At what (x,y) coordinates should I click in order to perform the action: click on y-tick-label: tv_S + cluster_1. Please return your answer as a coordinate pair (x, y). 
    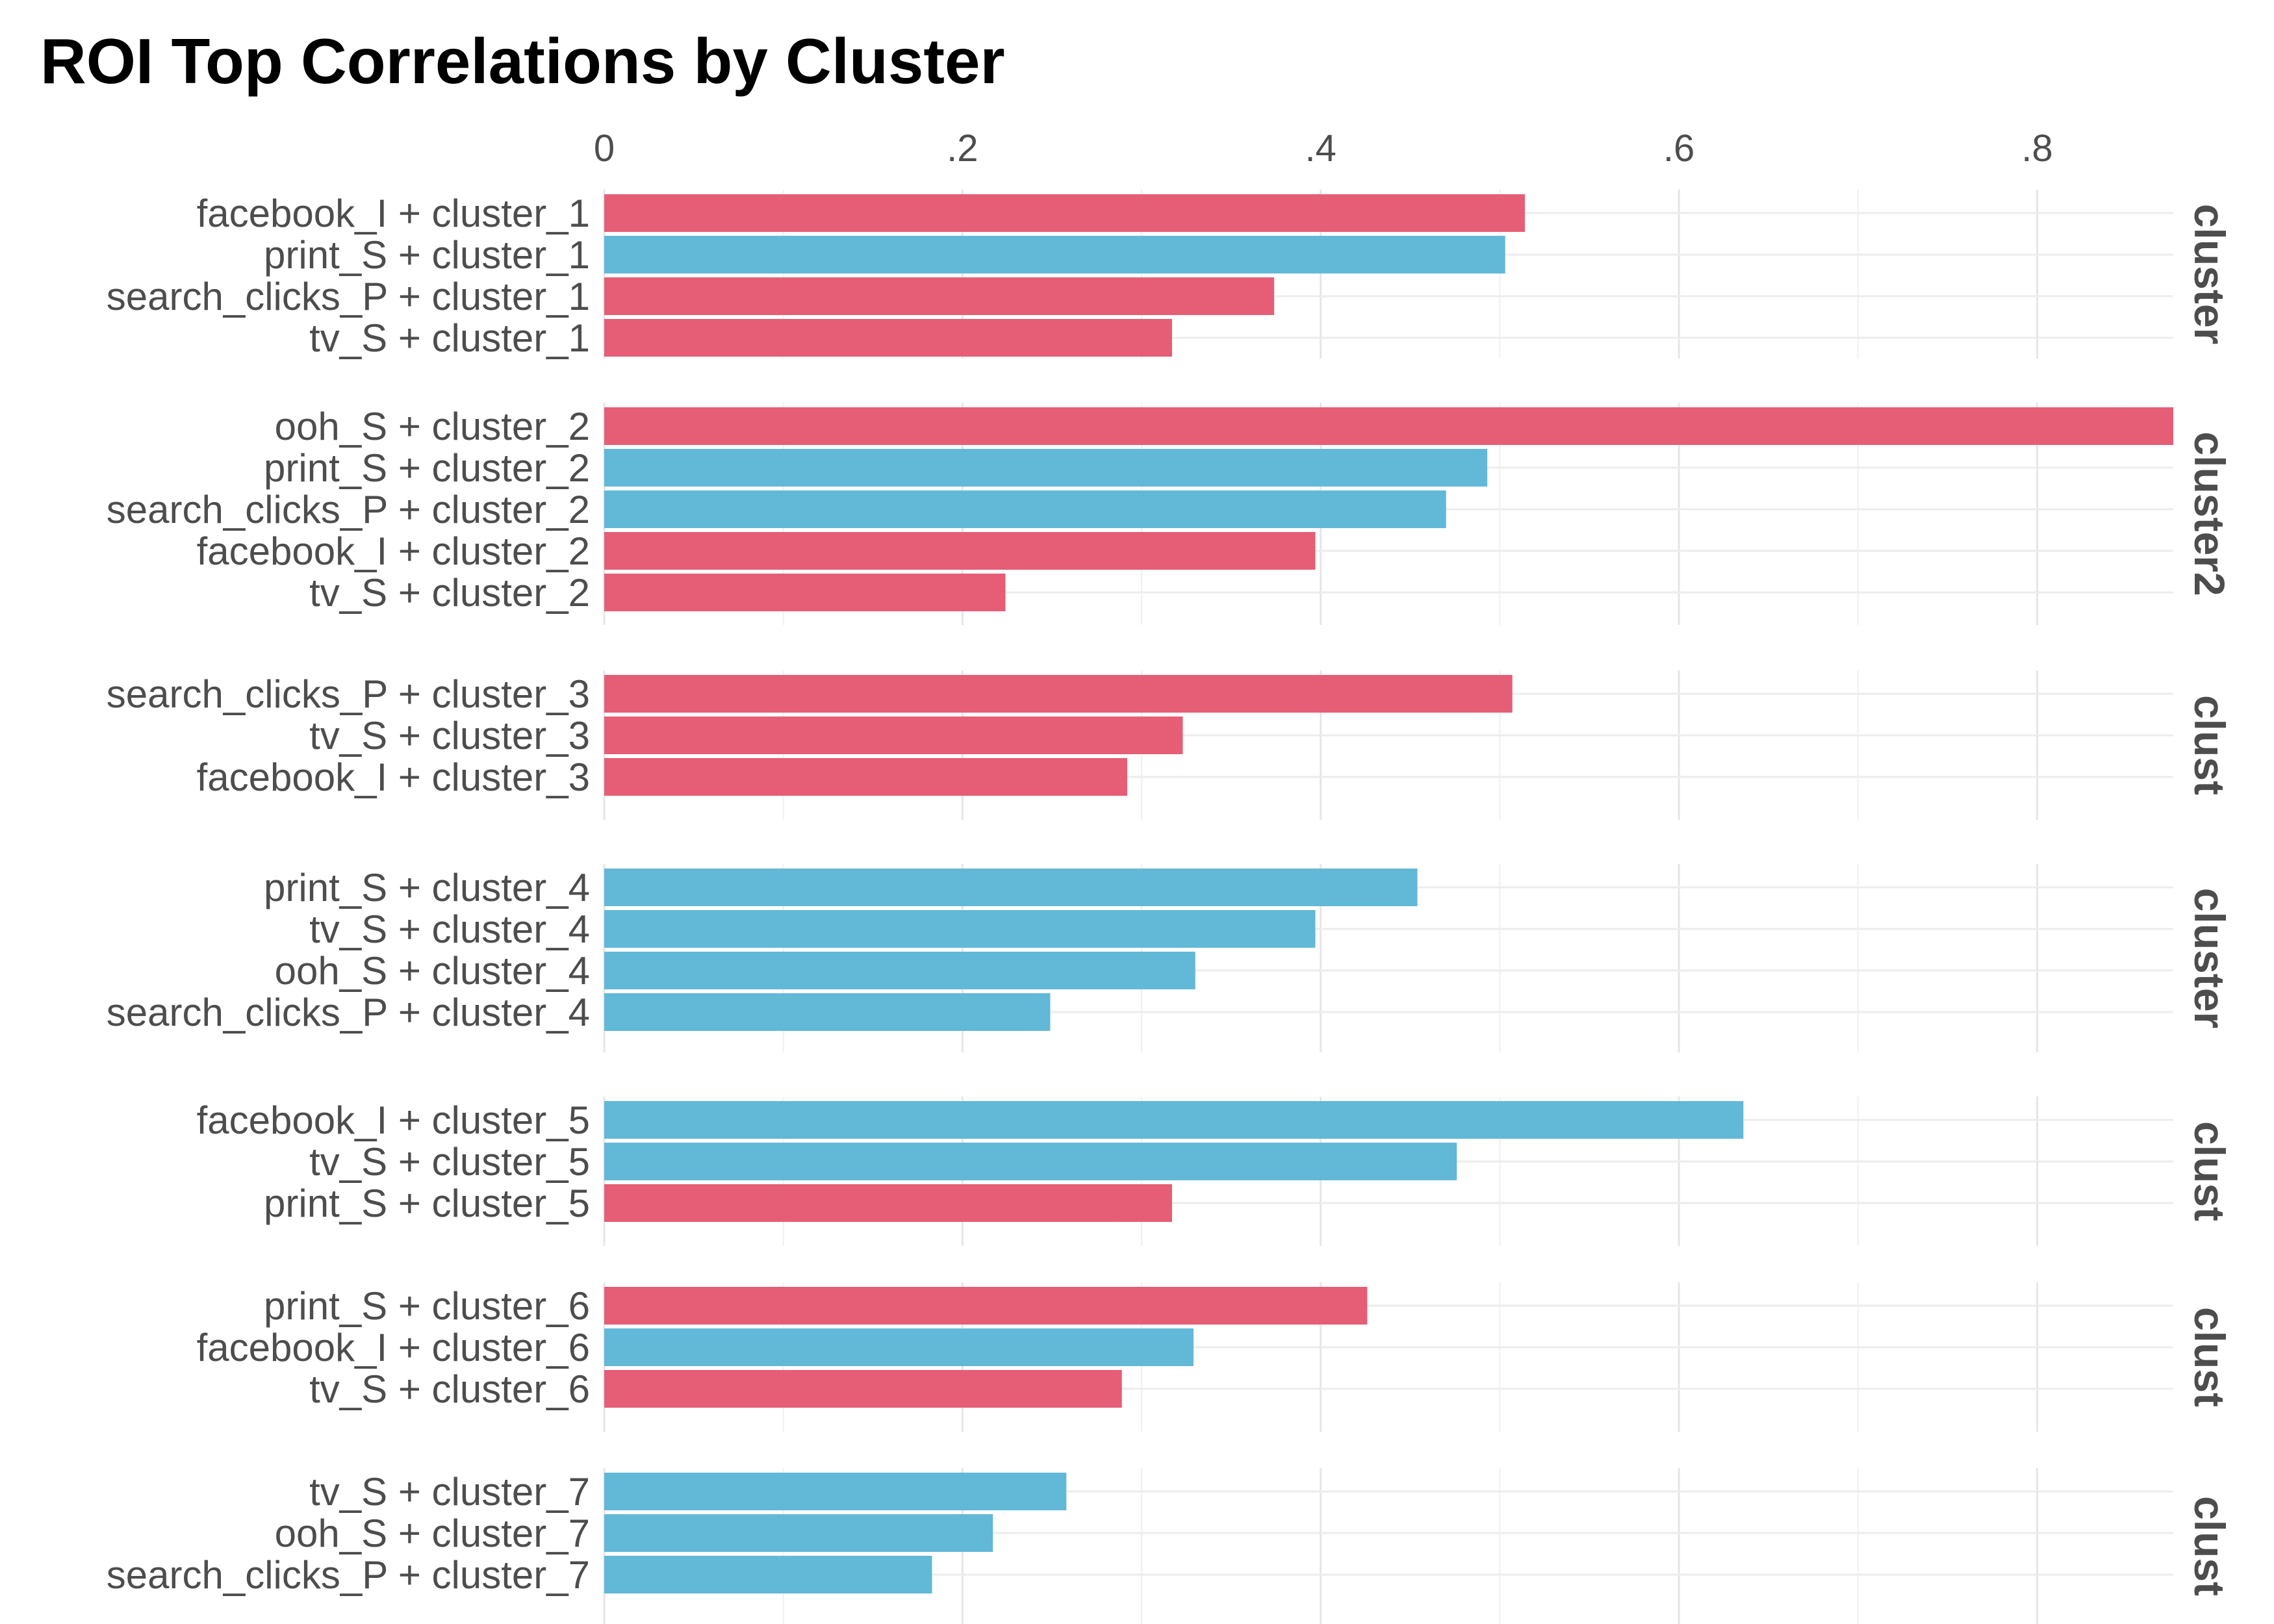
    Looking at the image, I should click on (449, 338).